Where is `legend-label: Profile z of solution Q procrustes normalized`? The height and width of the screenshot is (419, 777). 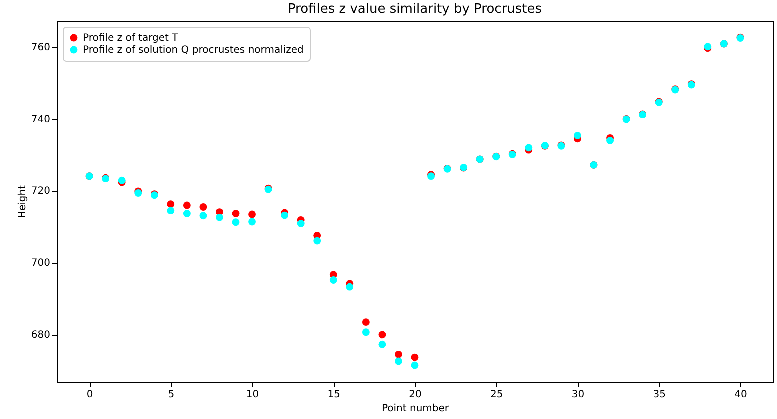 legend-label: Profile z of solution Q procrustes normalized is located at coordinates (193, 50).